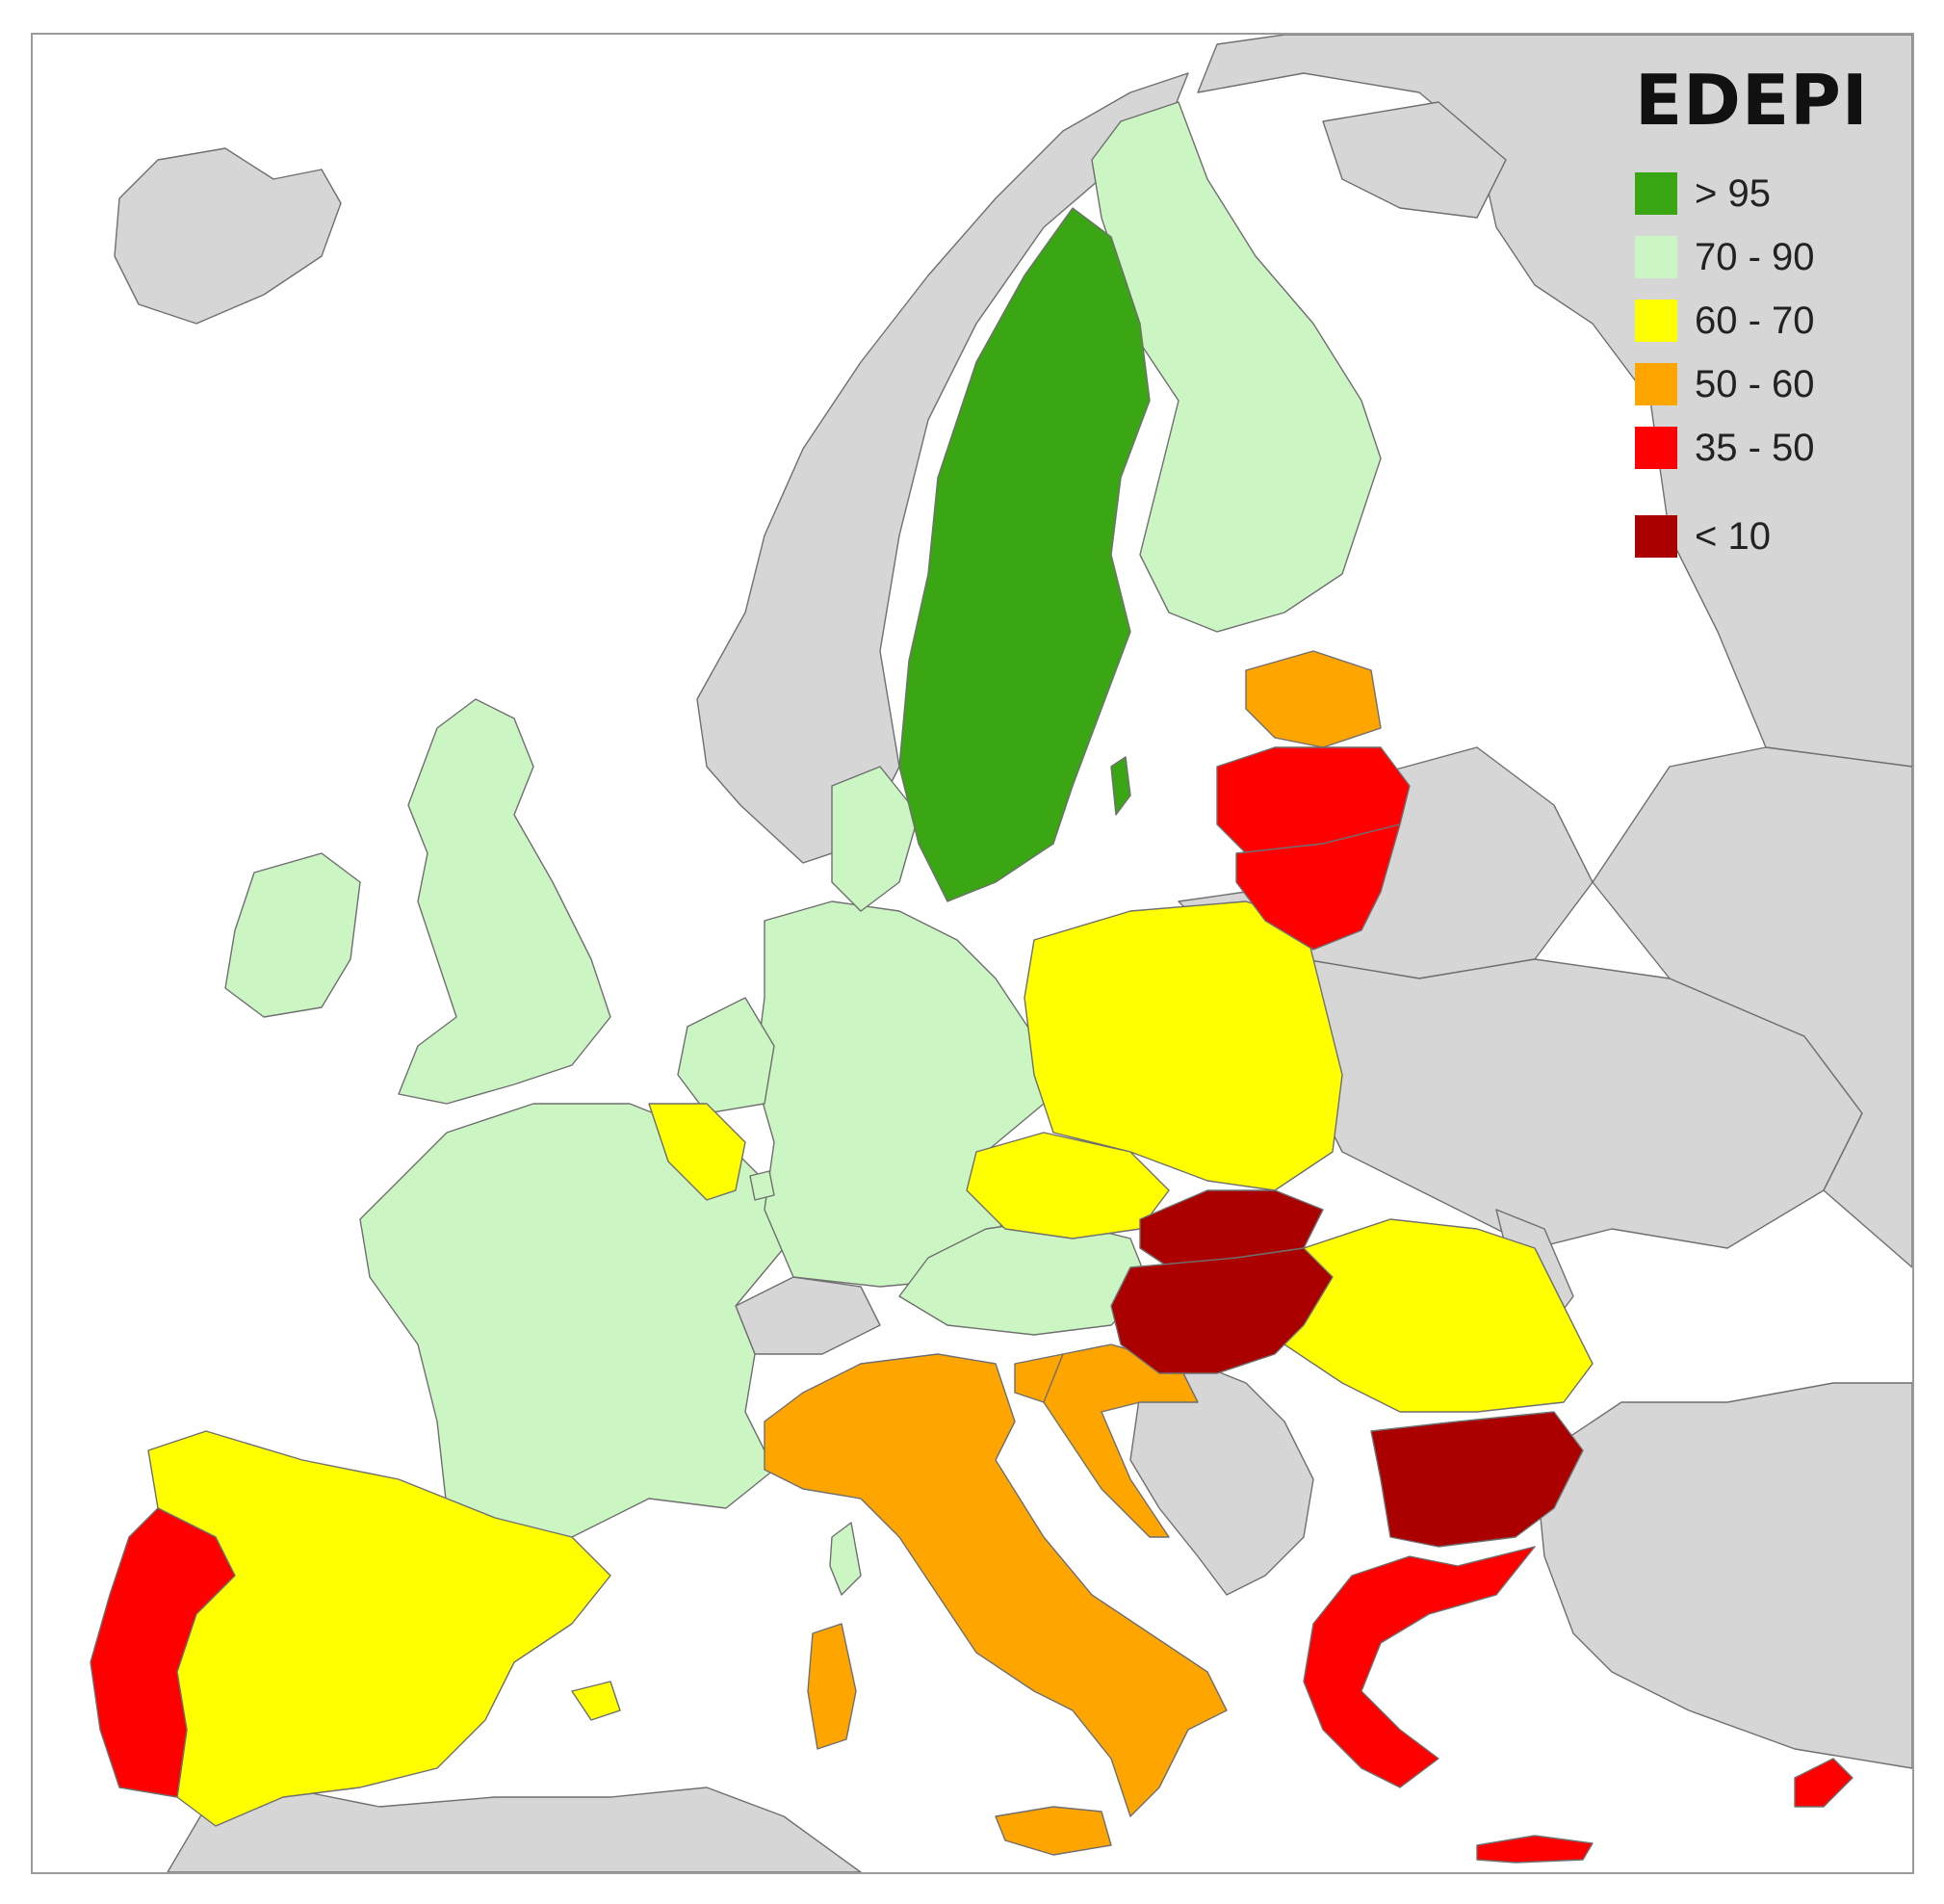  What do you see at coordinates (1752, 101) in the screenshot?
I see `legend-title: EDEPI` at bounding box center [1752, 101].